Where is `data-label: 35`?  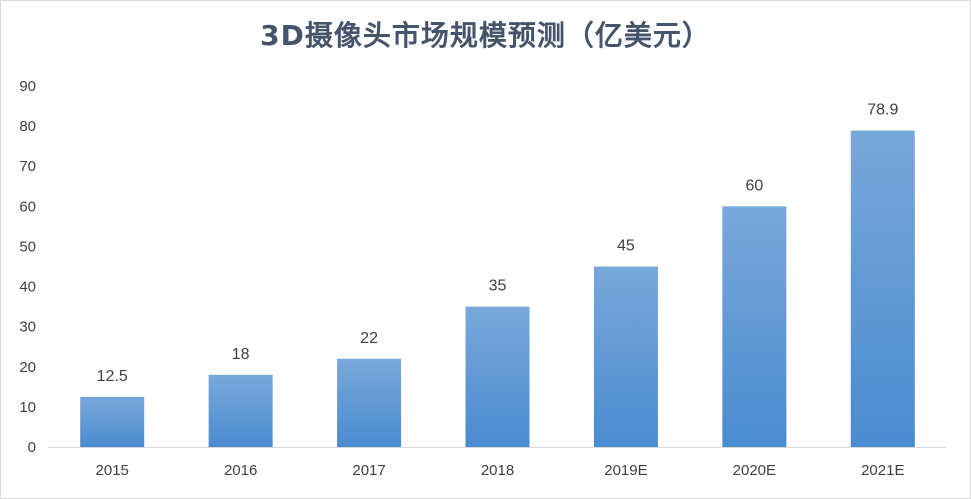 data-label: 35 is located at coordinates (498, 286).